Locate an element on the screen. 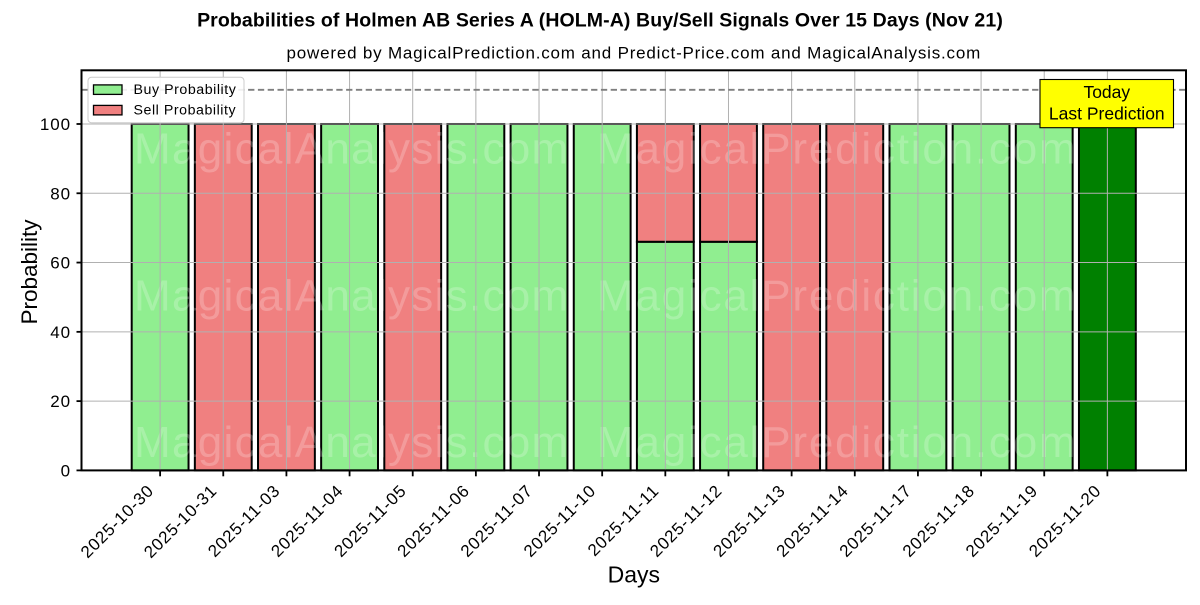 This screenshot has height=605, width=1200. svg-text: Last Prediction is located at coordinates (1107, 113).